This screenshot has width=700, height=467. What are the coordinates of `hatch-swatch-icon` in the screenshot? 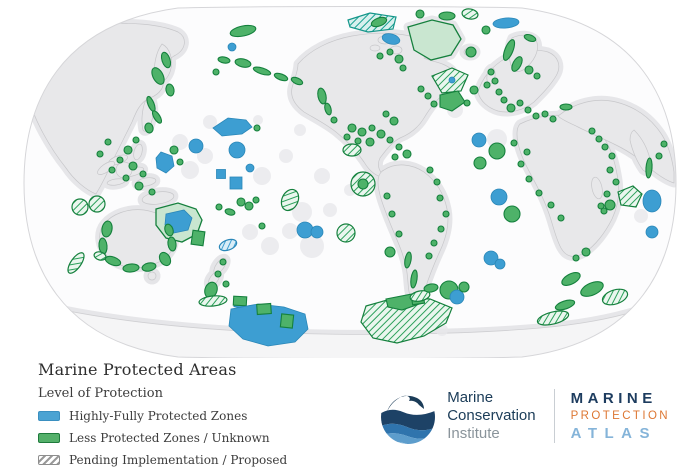 It's located at (49, 460).